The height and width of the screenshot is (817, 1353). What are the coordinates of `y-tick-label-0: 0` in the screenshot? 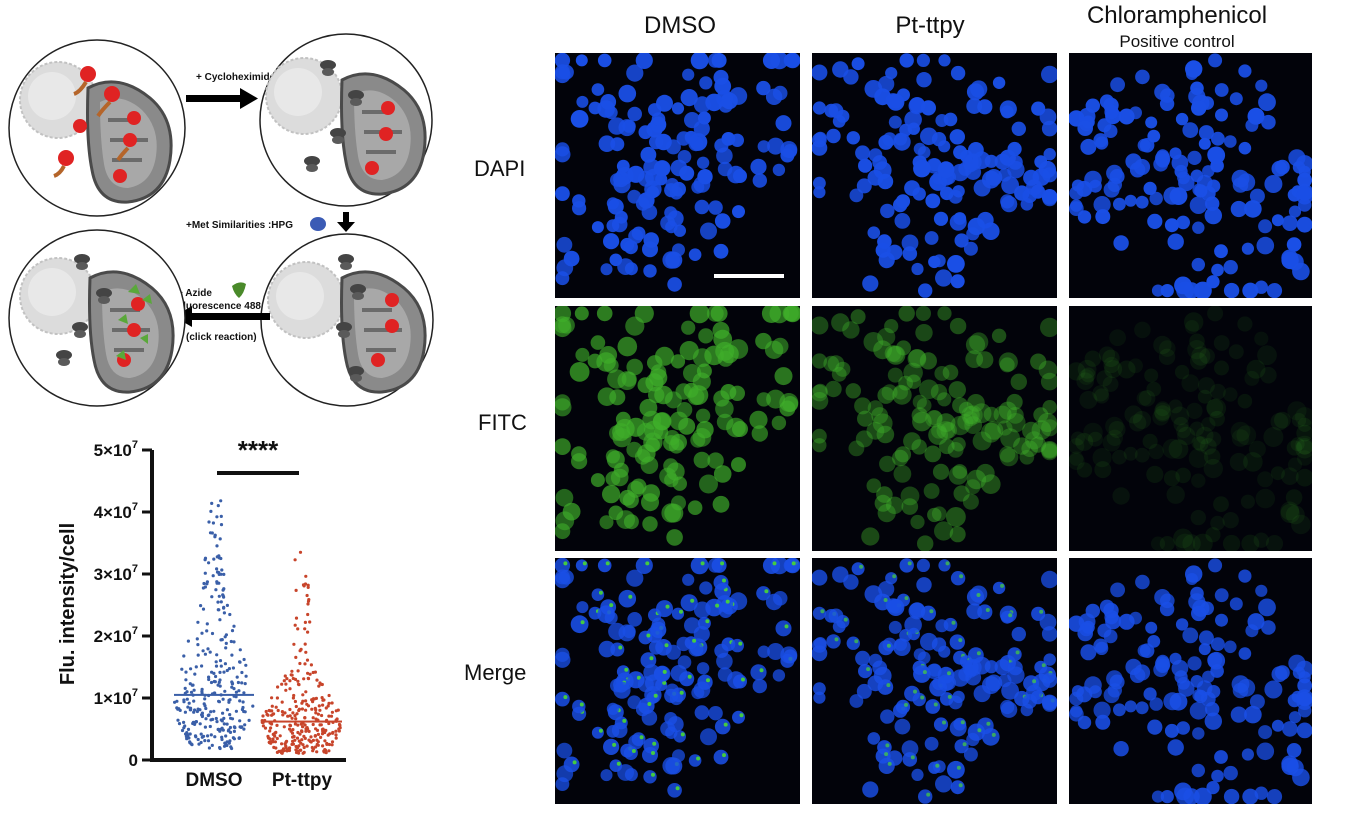 It's located at (133, 760).